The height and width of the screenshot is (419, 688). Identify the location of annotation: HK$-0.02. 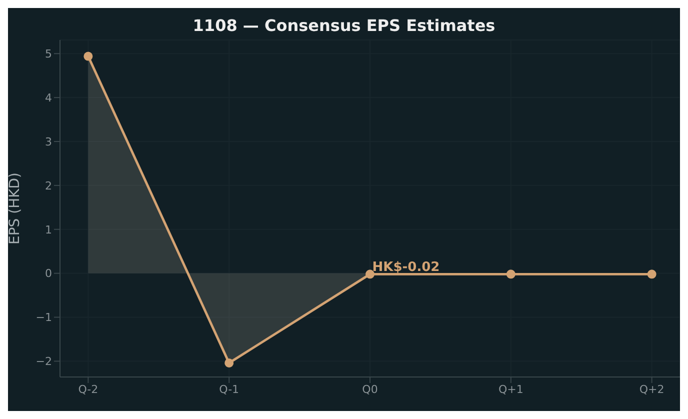
(406, 268).